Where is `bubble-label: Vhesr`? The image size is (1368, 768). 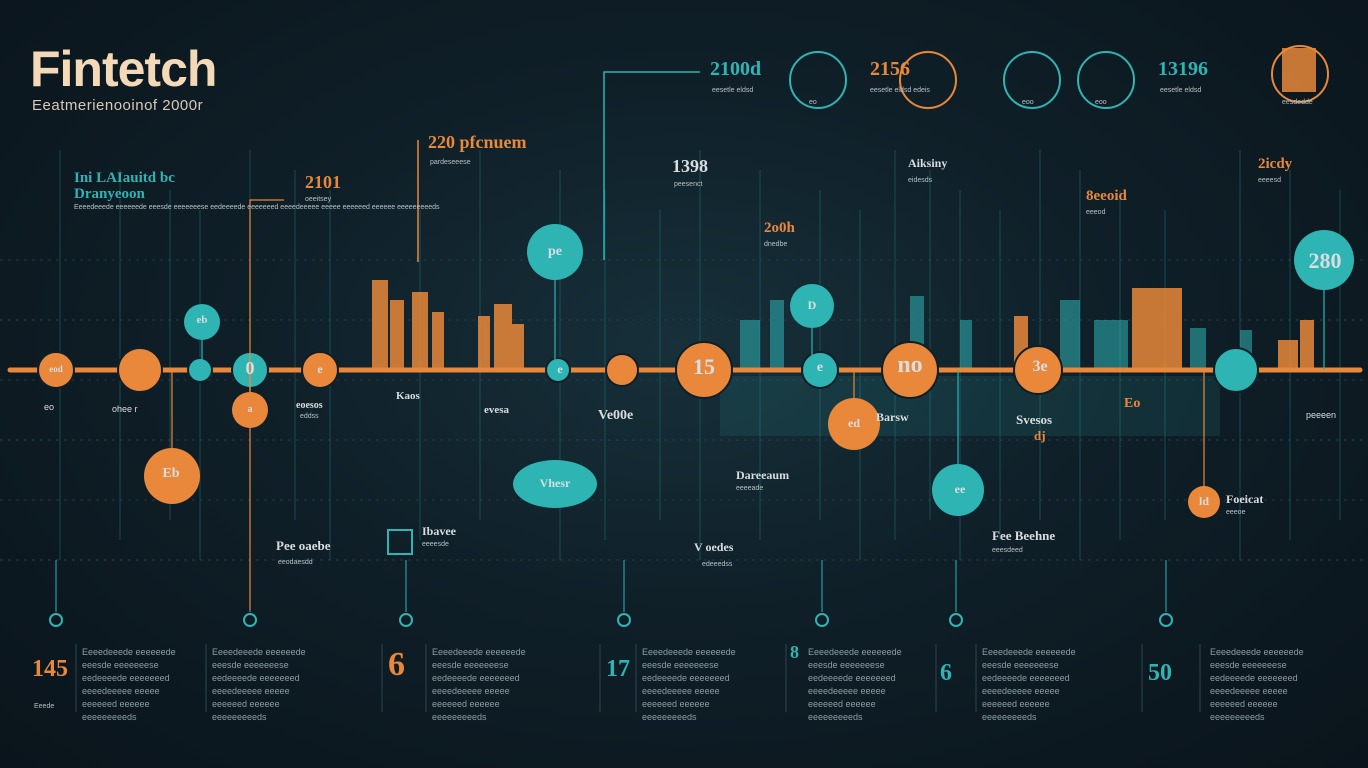 bubble-label: Vhesr is located at coordinates (555, 483).